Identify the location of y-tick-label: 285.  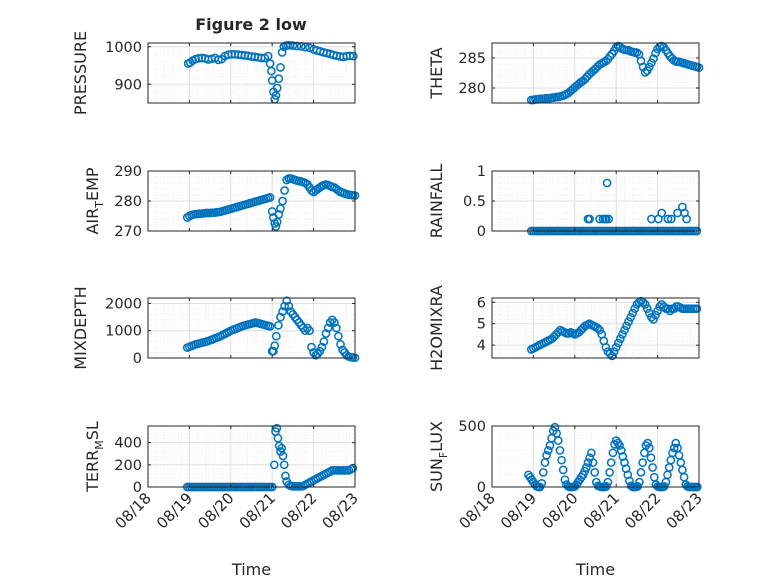
(472, 59).